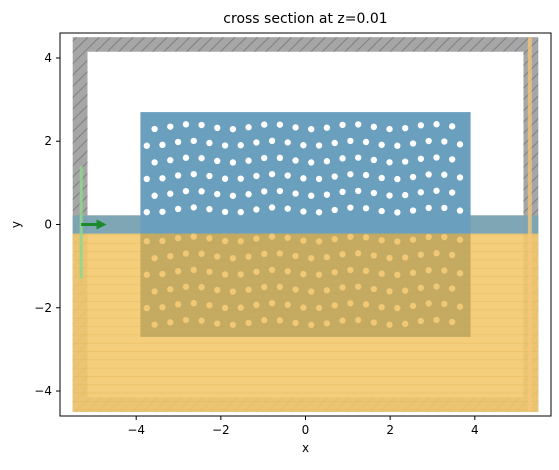 This screenshot has height=470, width=559. I want to click on y-tick-label: −4, so click(43, 391).